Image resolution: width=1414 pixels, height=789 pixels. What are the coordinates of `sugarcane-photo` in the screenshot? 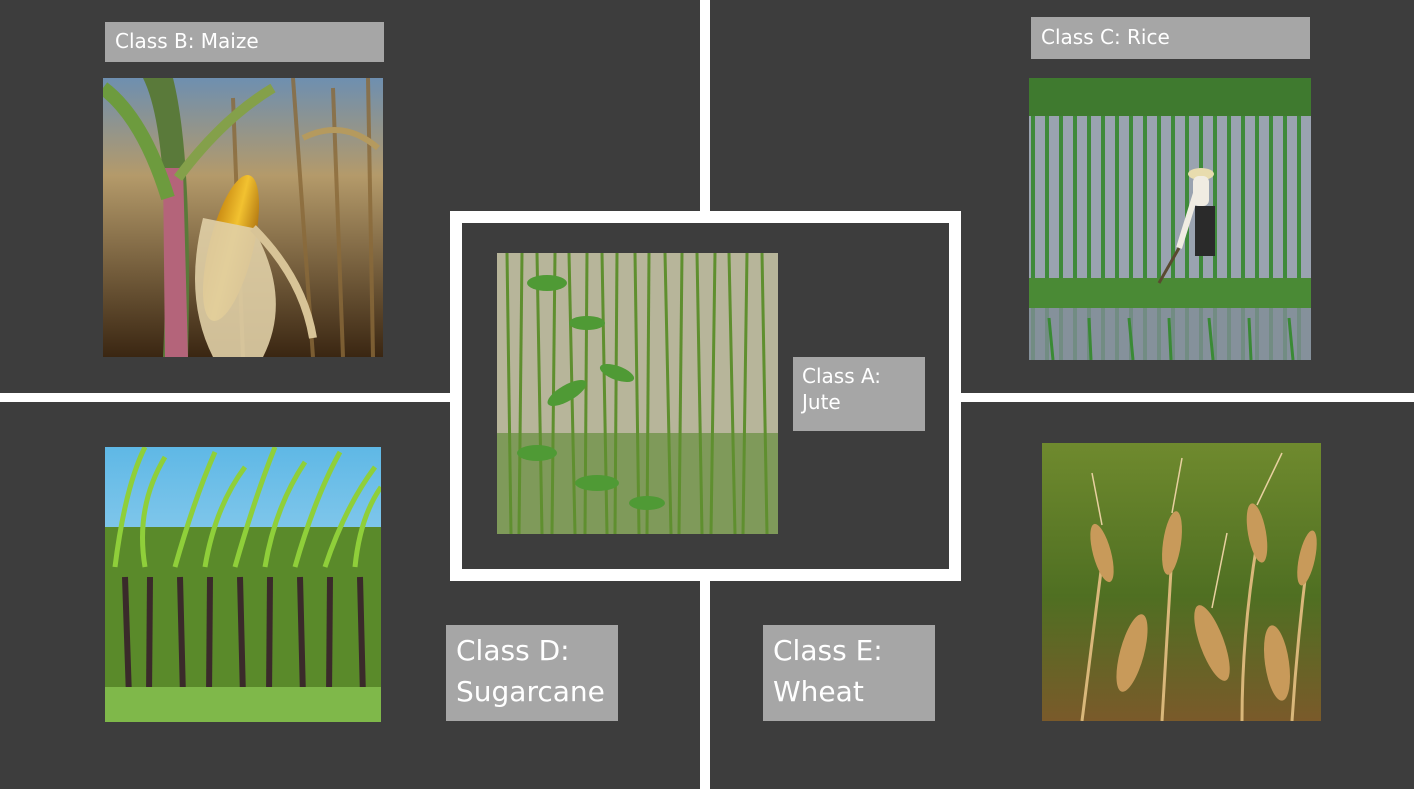 It's located at (243, 584).